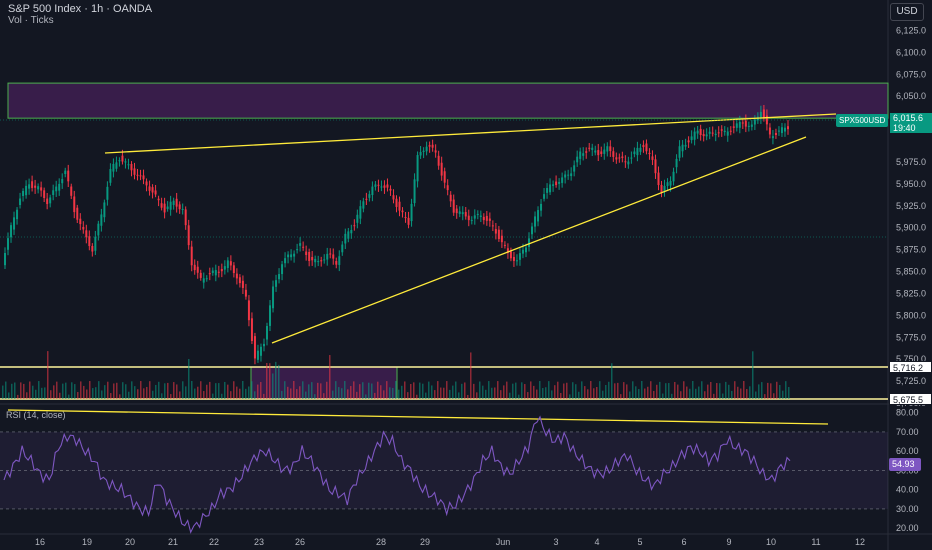 The image size is (932, 550). Describe the element at coordinates (911, 272) in the screenshot. I see `price-tick-label: 5,850.0` at that location.